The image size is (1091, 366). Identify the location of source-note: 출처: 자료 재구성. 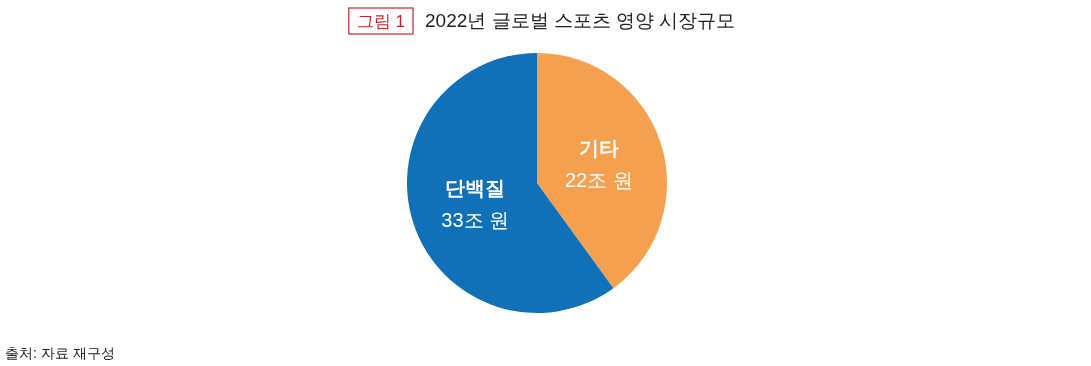
(60, 353).